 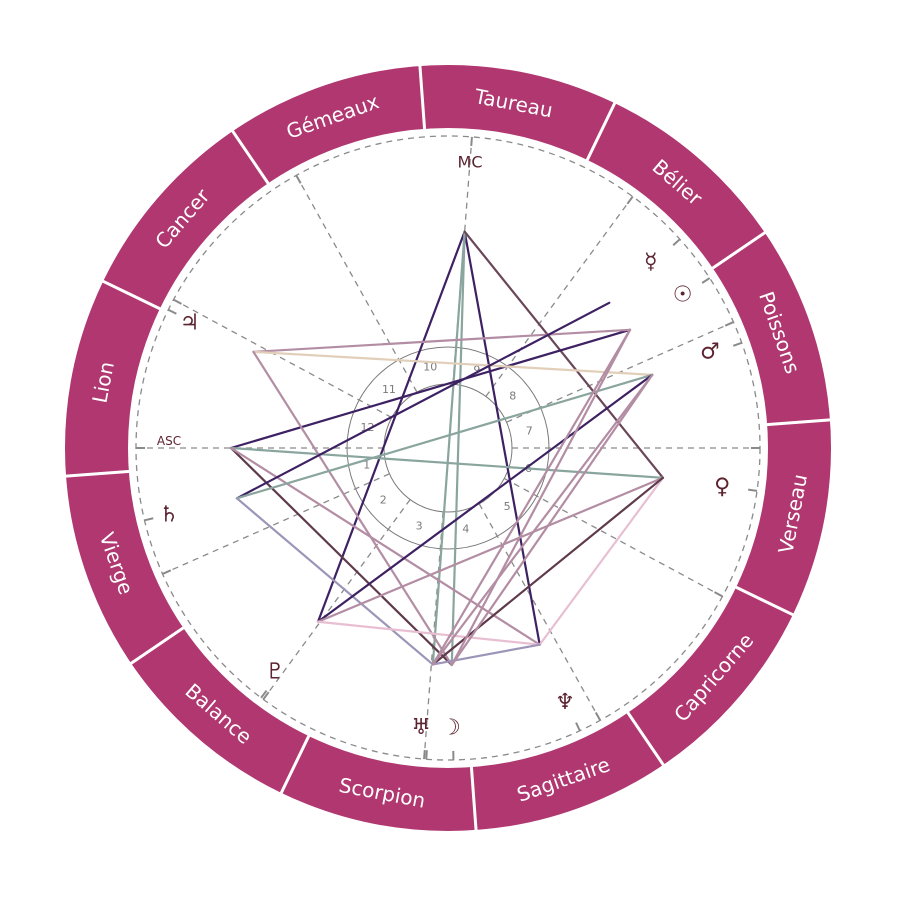 I want to click on aspect-line-saturn-uranus, so click(x=334, y=581).